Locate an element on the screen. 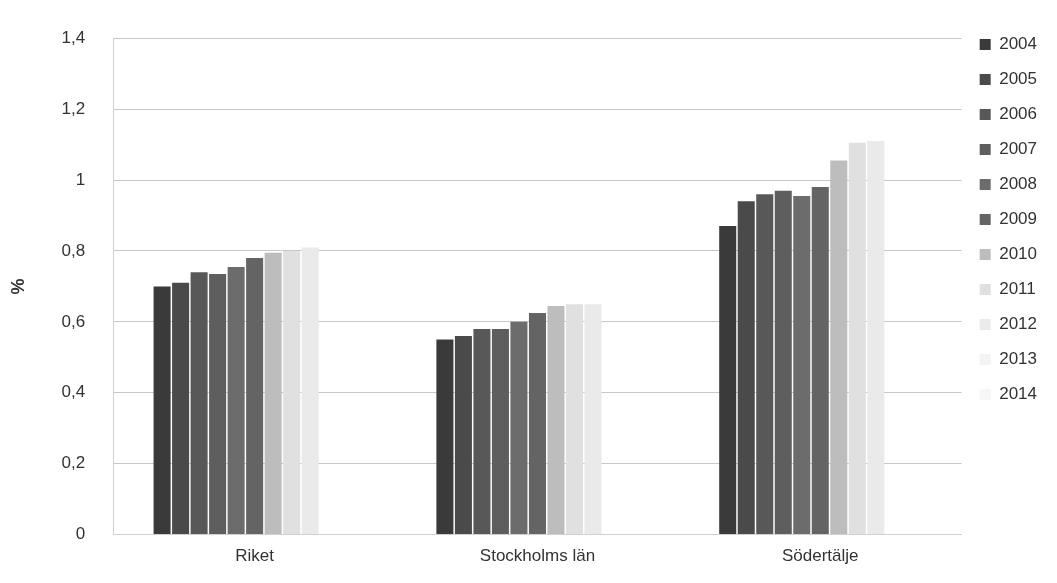  y-tick-label: 1,4 is located at coordinates (73, 37).